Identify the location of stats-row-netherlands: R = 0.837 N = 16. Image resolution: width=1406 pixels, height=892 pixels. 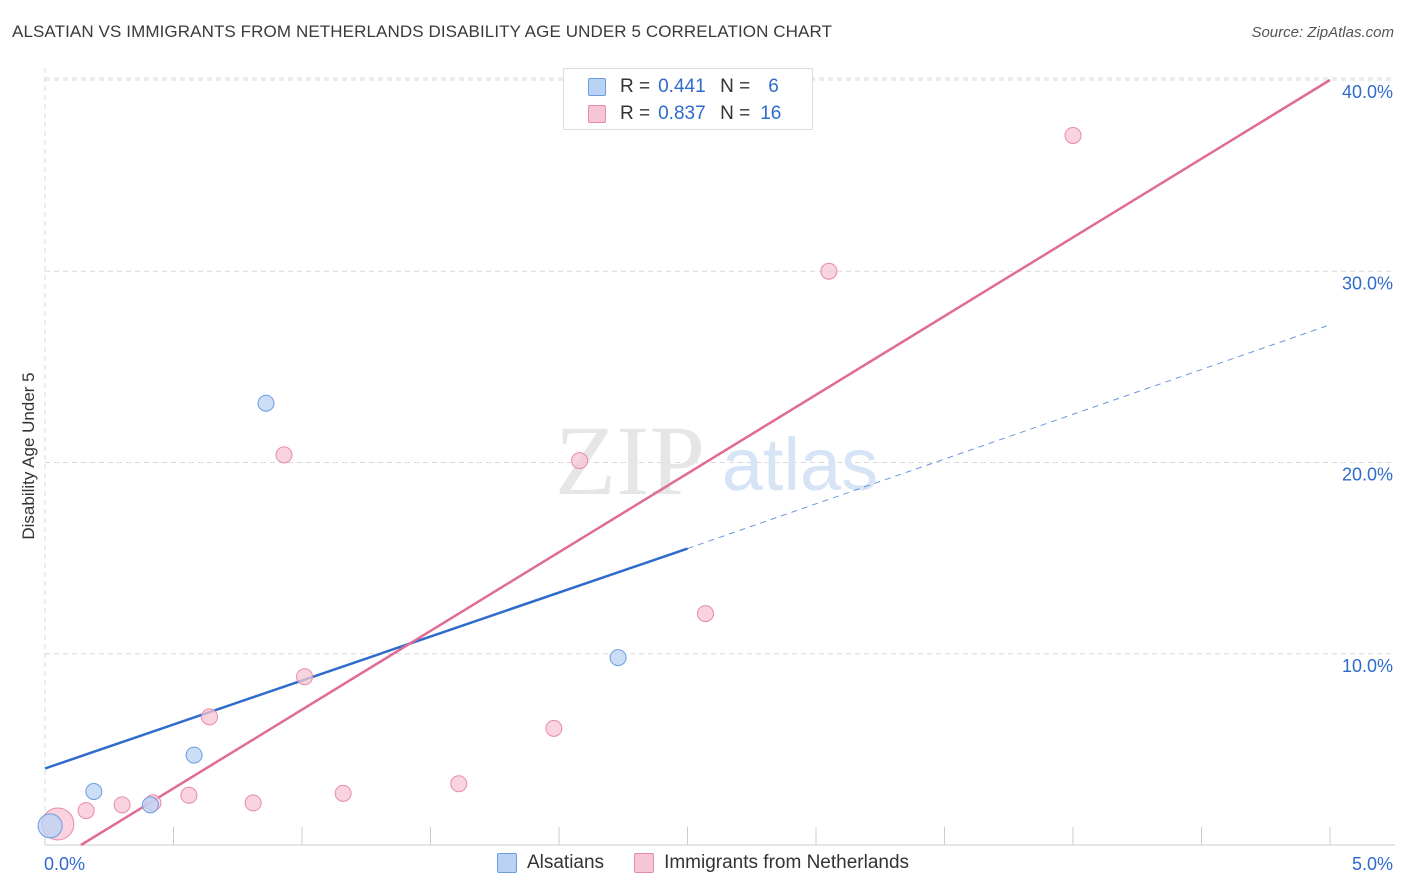
(684, 114).